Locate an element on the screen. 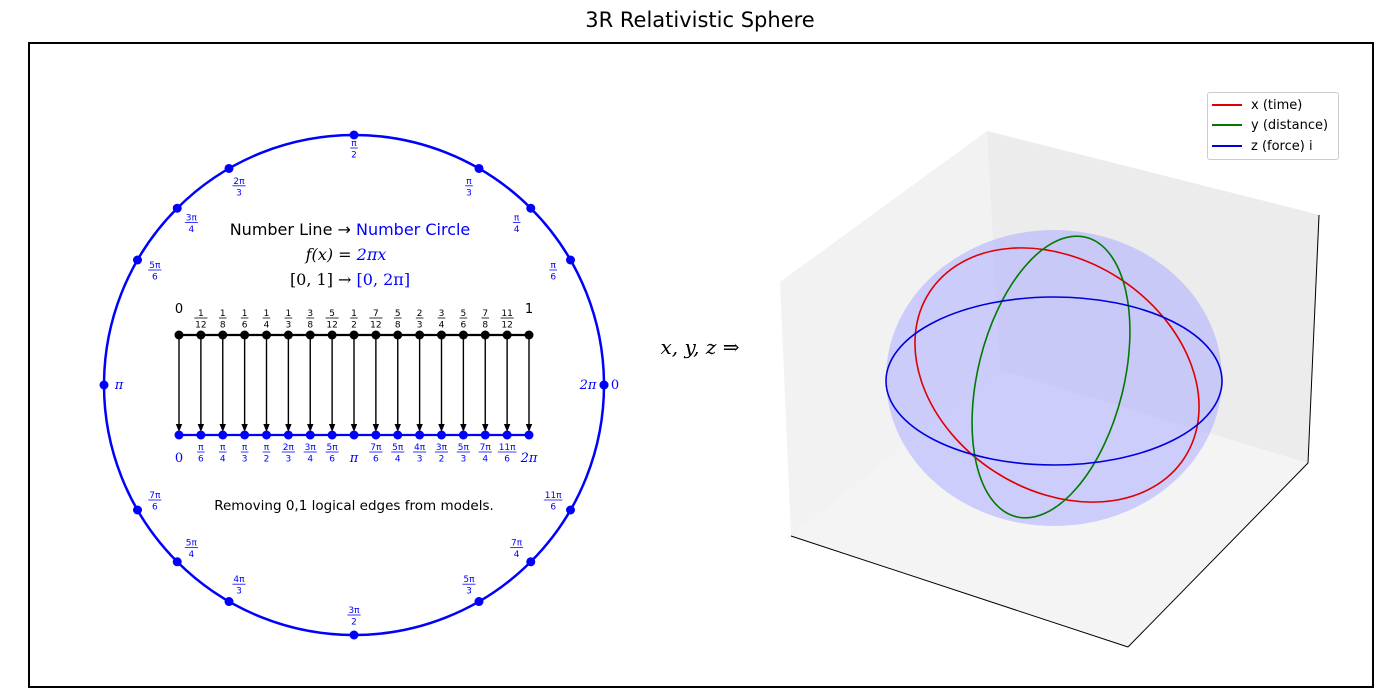  mapped-label-5pi-over-4: 5π4 is located at coordinates (398, 454).